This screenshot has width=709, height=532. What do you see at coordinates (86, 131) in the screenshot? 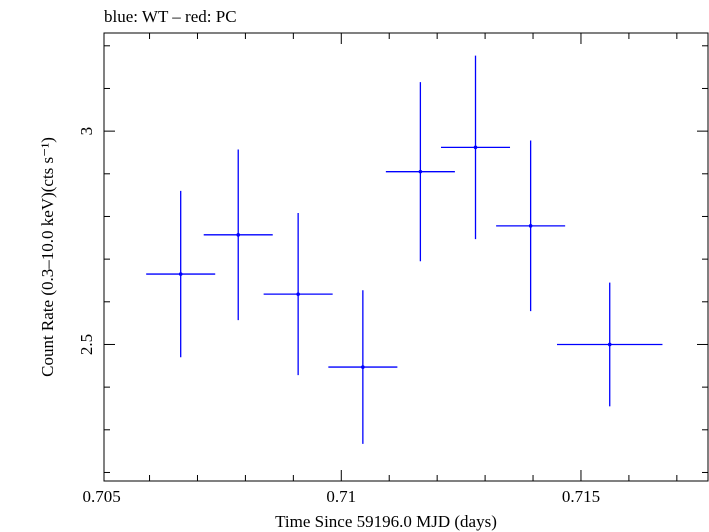
I see `y-tick-label: 3` at bounding box center [86, 131].